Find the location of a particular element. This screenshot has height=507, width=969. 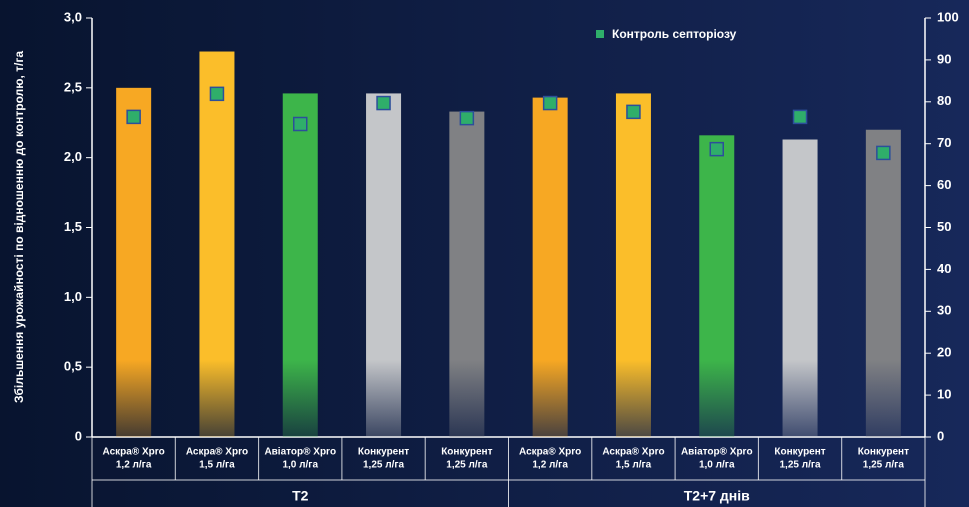

y2-tick-label: 0 is located at coordinates (940, 435).